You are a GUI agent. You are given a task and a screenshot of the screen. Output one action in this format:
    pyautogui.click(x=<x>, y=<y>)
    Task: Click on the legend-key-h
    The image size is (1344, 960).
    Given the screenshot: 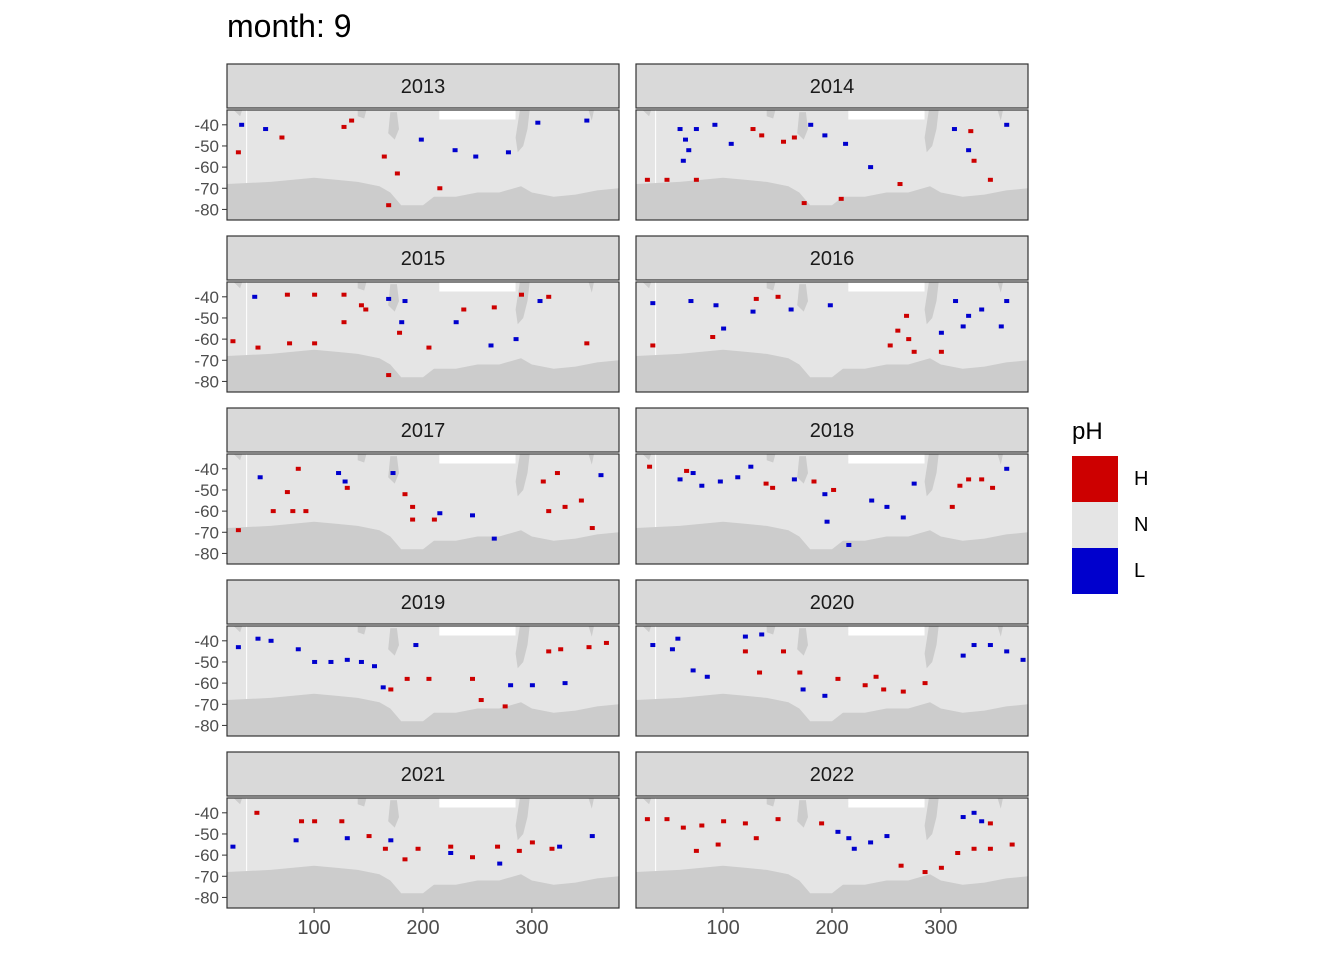 What is the action you would take?
    pyautogui.click(x=1095, y=479)
    